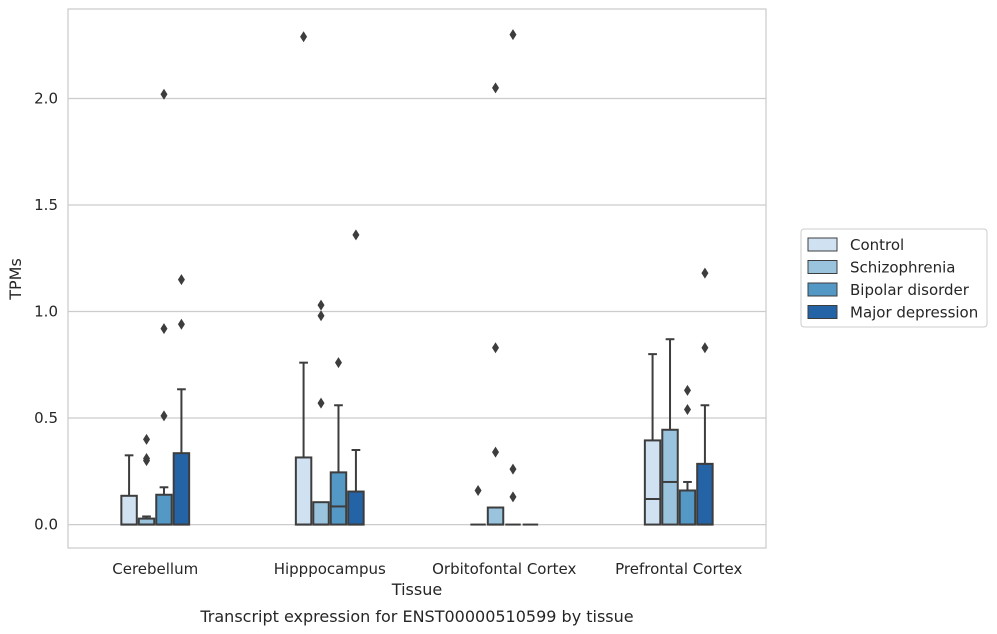  Describe the element at coordinates (678, 569) in the screenshot. I see `x-tick-label: Prefrontal Cortex` at that location.